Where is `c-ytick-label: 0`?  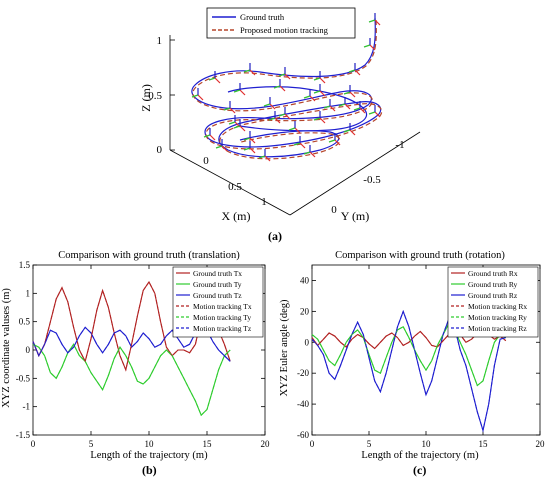
c-ytick-label: 0 is located at coordinates (307, 342).